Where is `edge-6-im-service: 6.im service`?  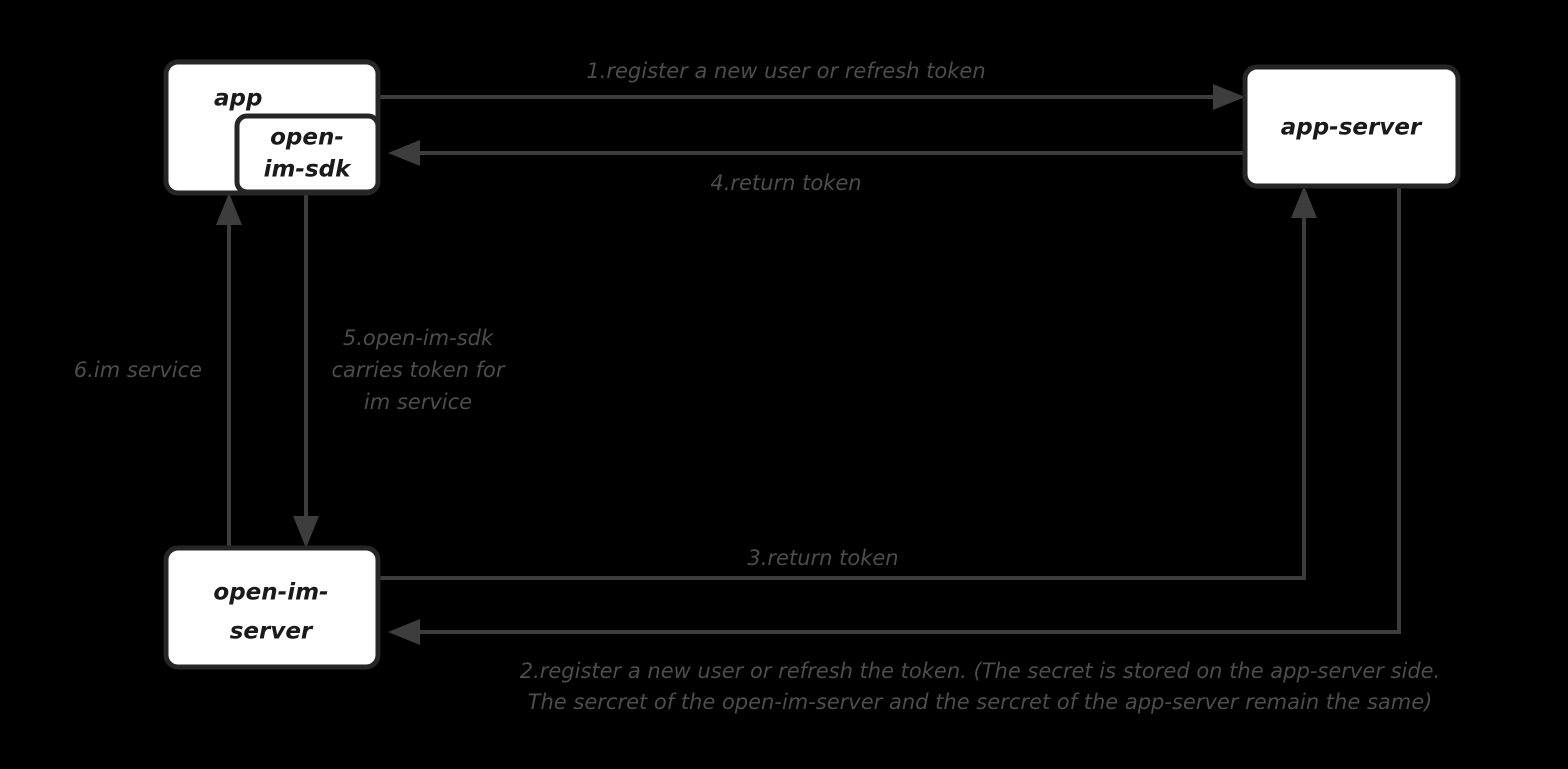 edge-6-im-service: 6.im service is located at coordinates (158, 370).